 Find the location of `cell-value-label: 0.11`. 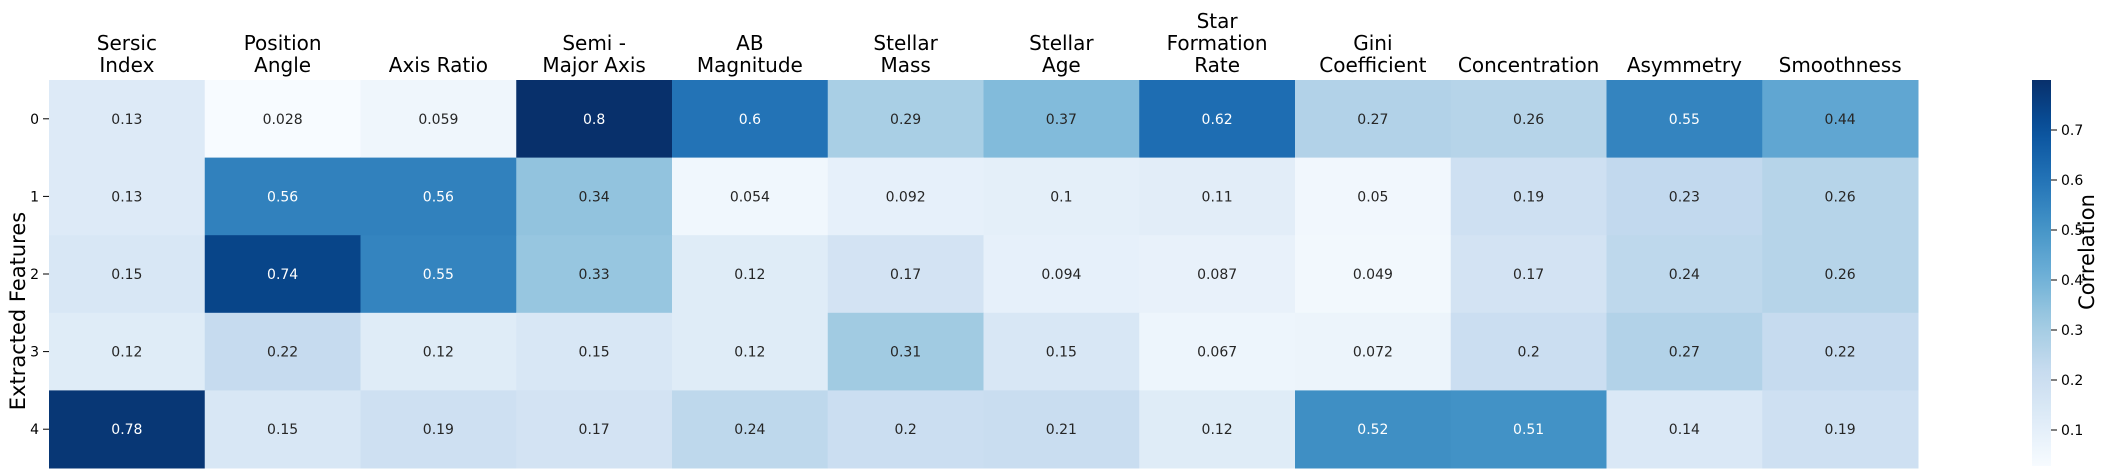

cell-value-label: 0.11 is located at coordinates (1217, 197).